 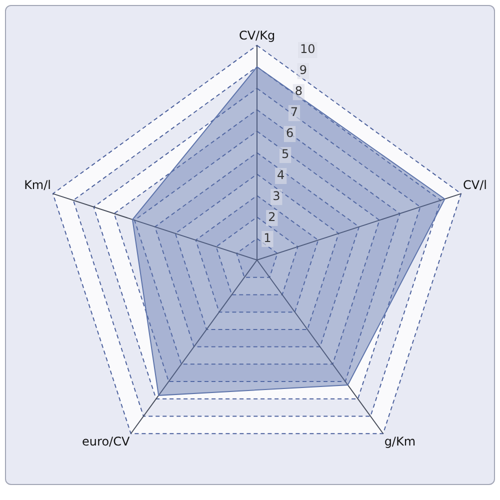 What do you see at coordinates (281, 175) in the screenshot?
I see `y-tick-label: 4` at bounding box center [281, 175].